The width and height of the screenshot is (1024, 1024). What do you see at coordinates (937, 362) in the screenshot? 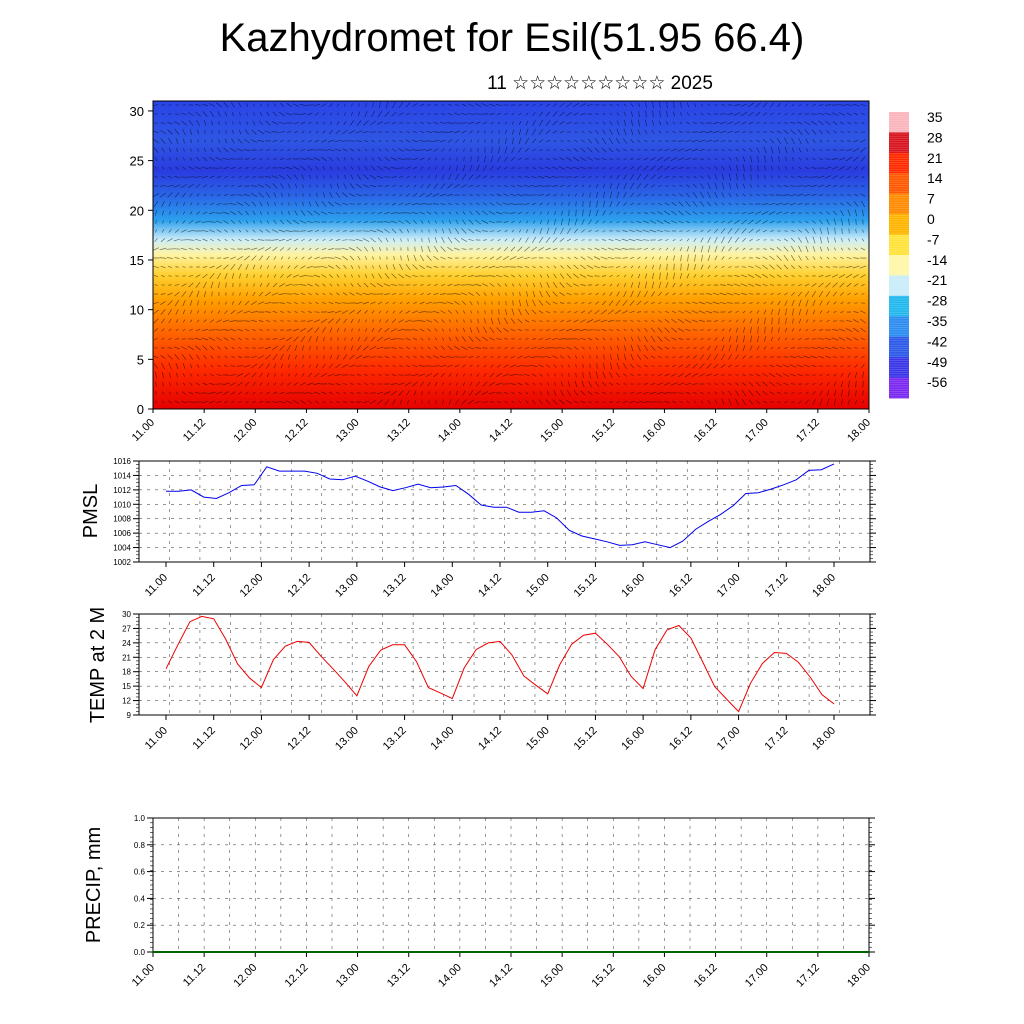
I see `colorbar-label: -49` at bounding box center [937, 362].